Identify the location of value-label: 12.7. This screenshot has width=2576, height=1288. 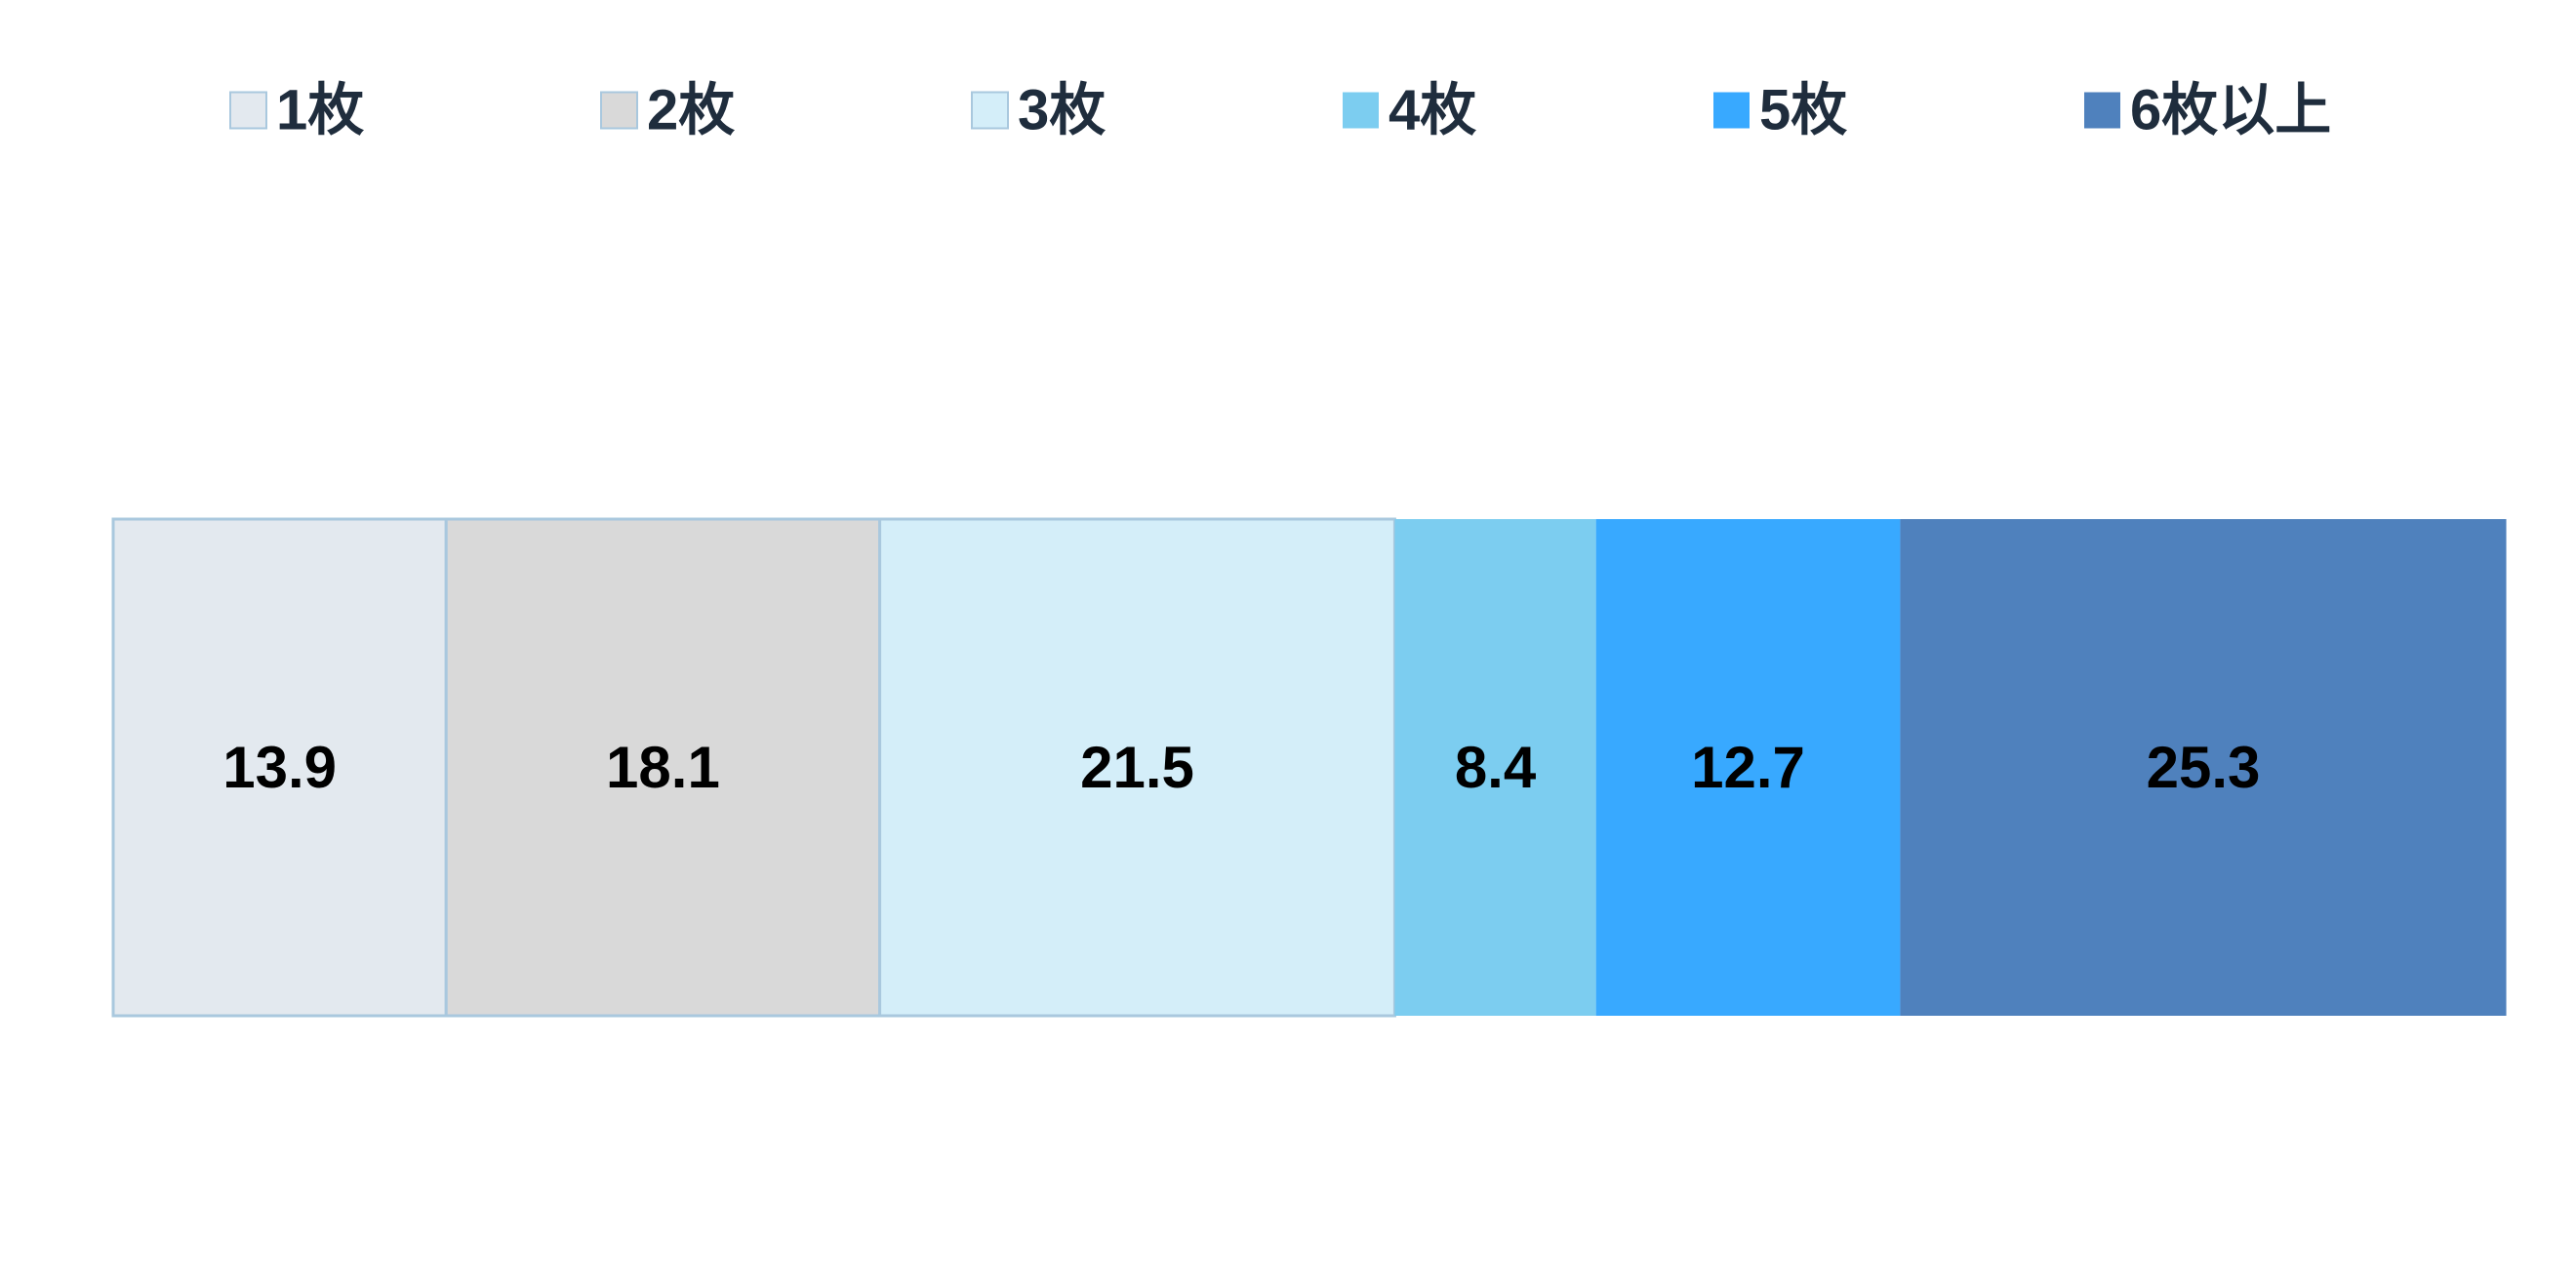
(1748, 767).